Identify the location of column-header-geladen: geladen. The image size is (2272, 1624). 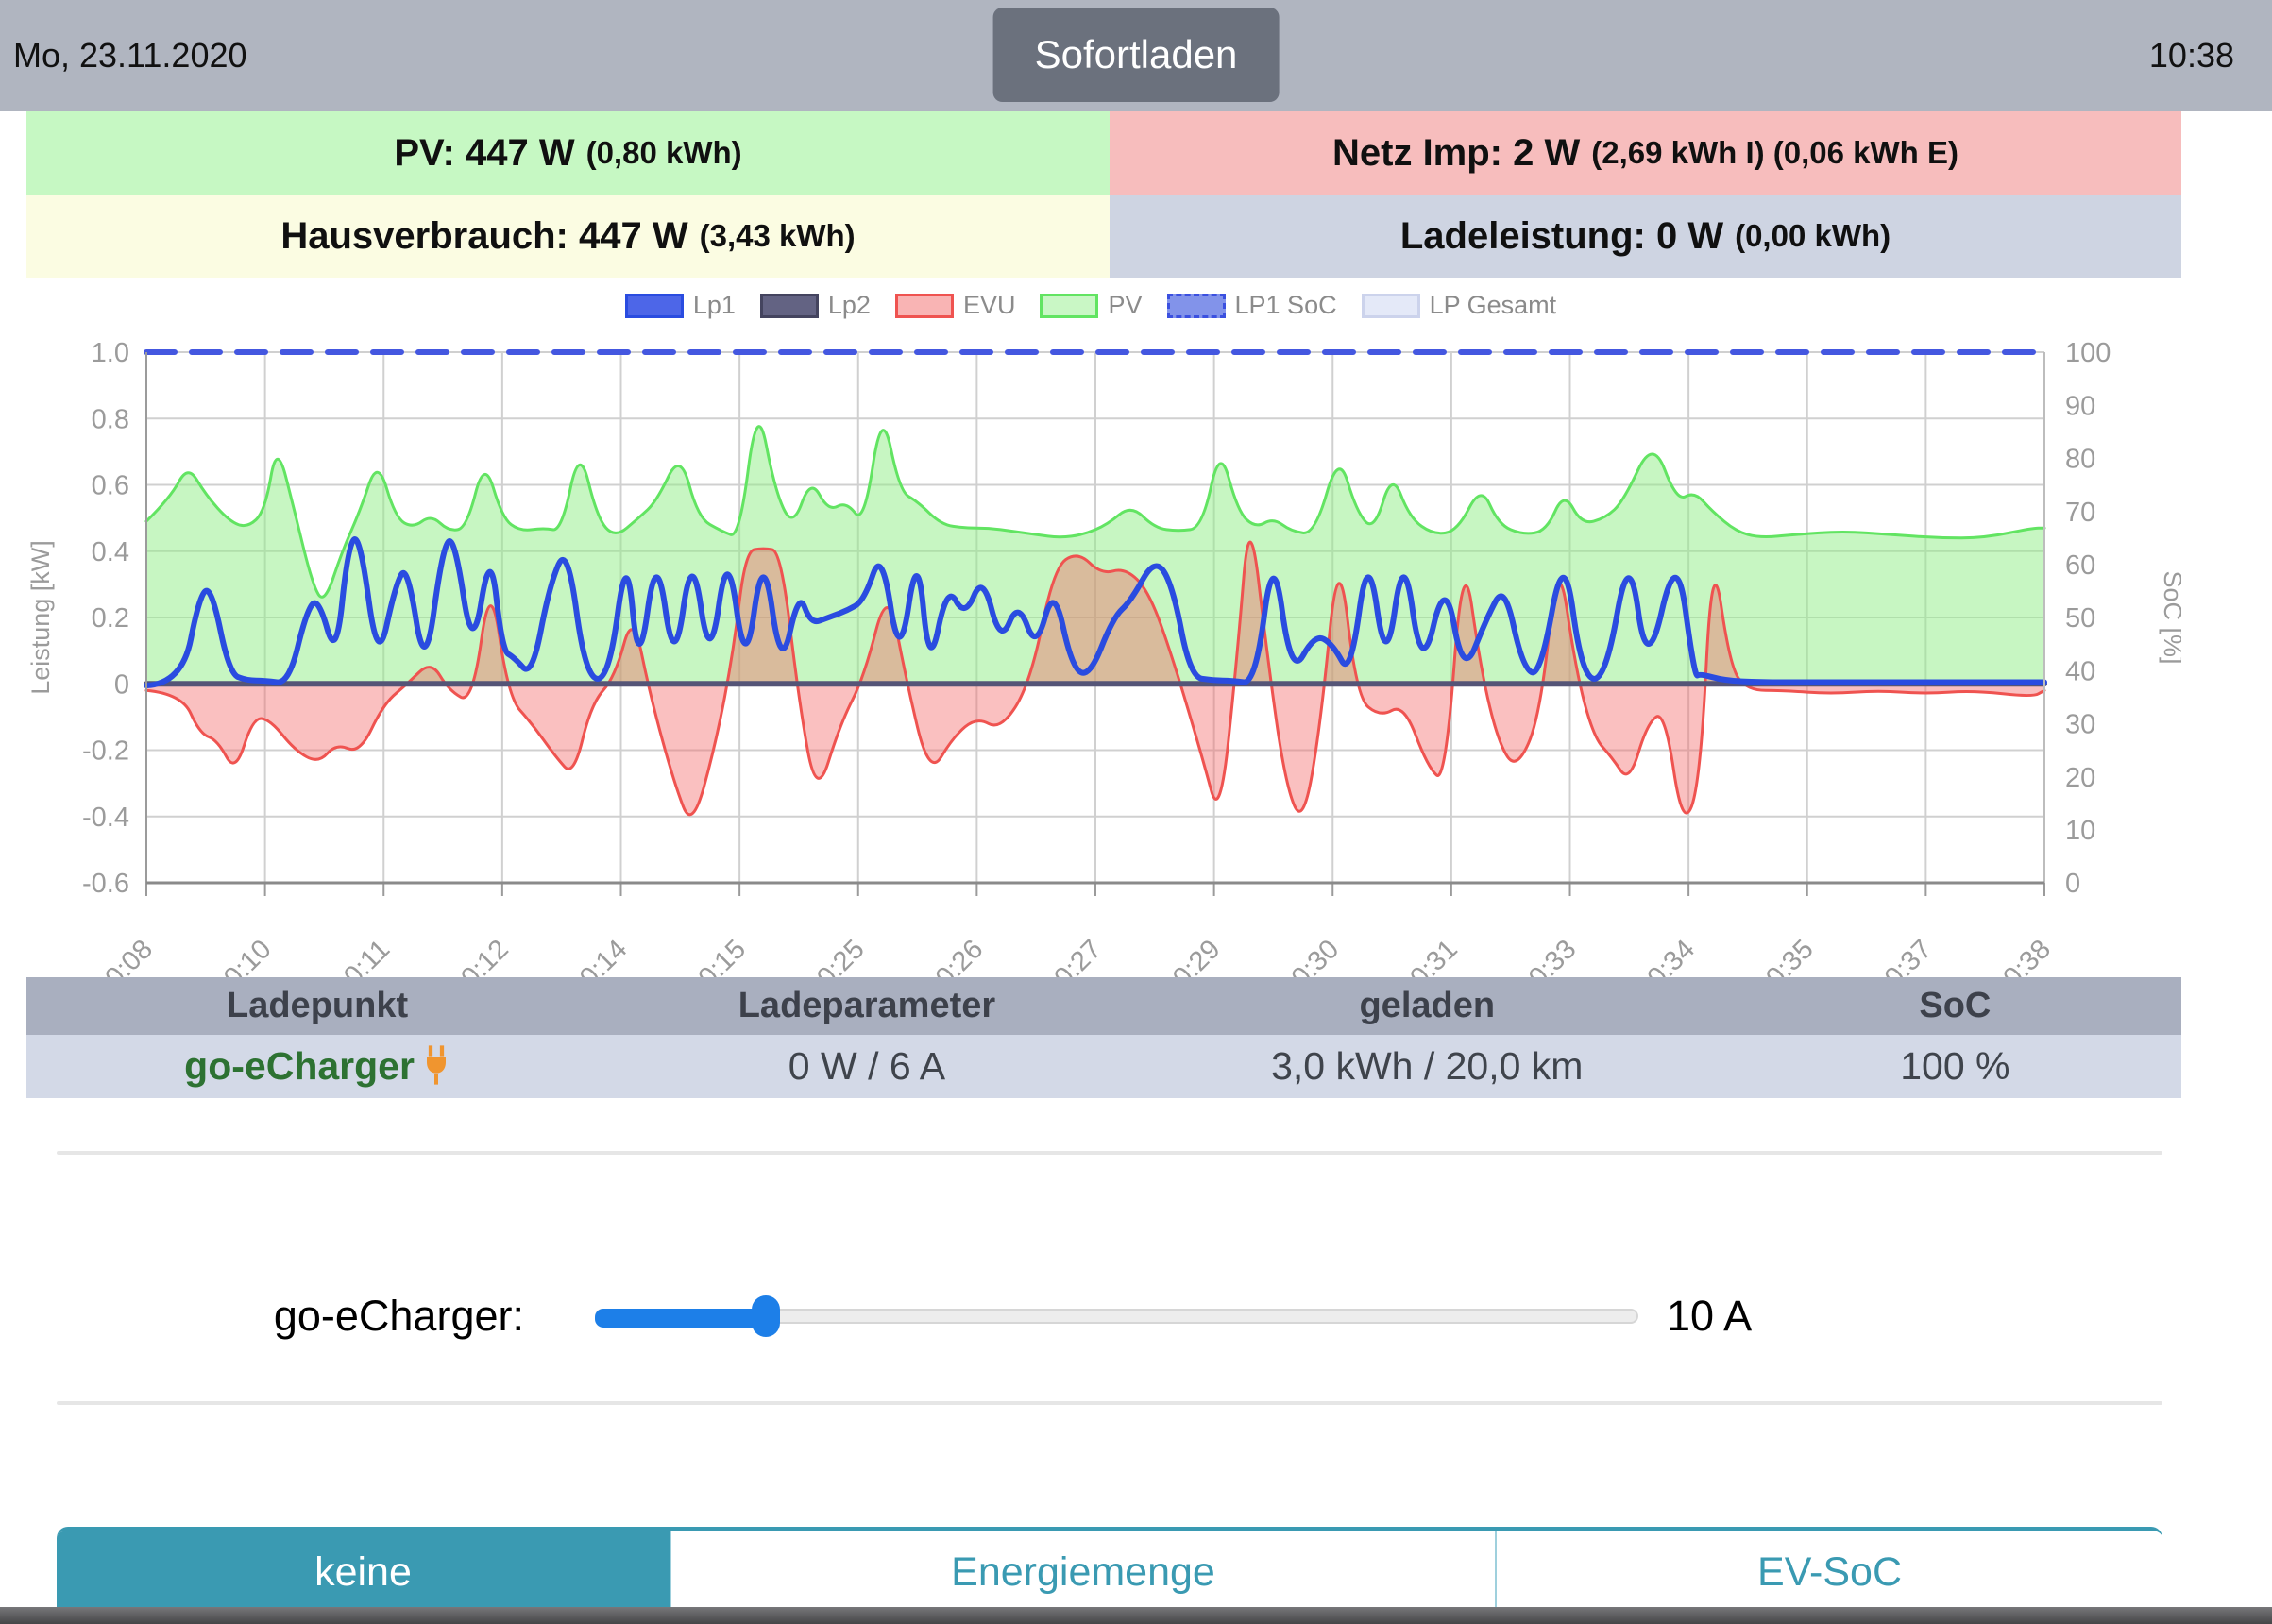
(1427, 1006).